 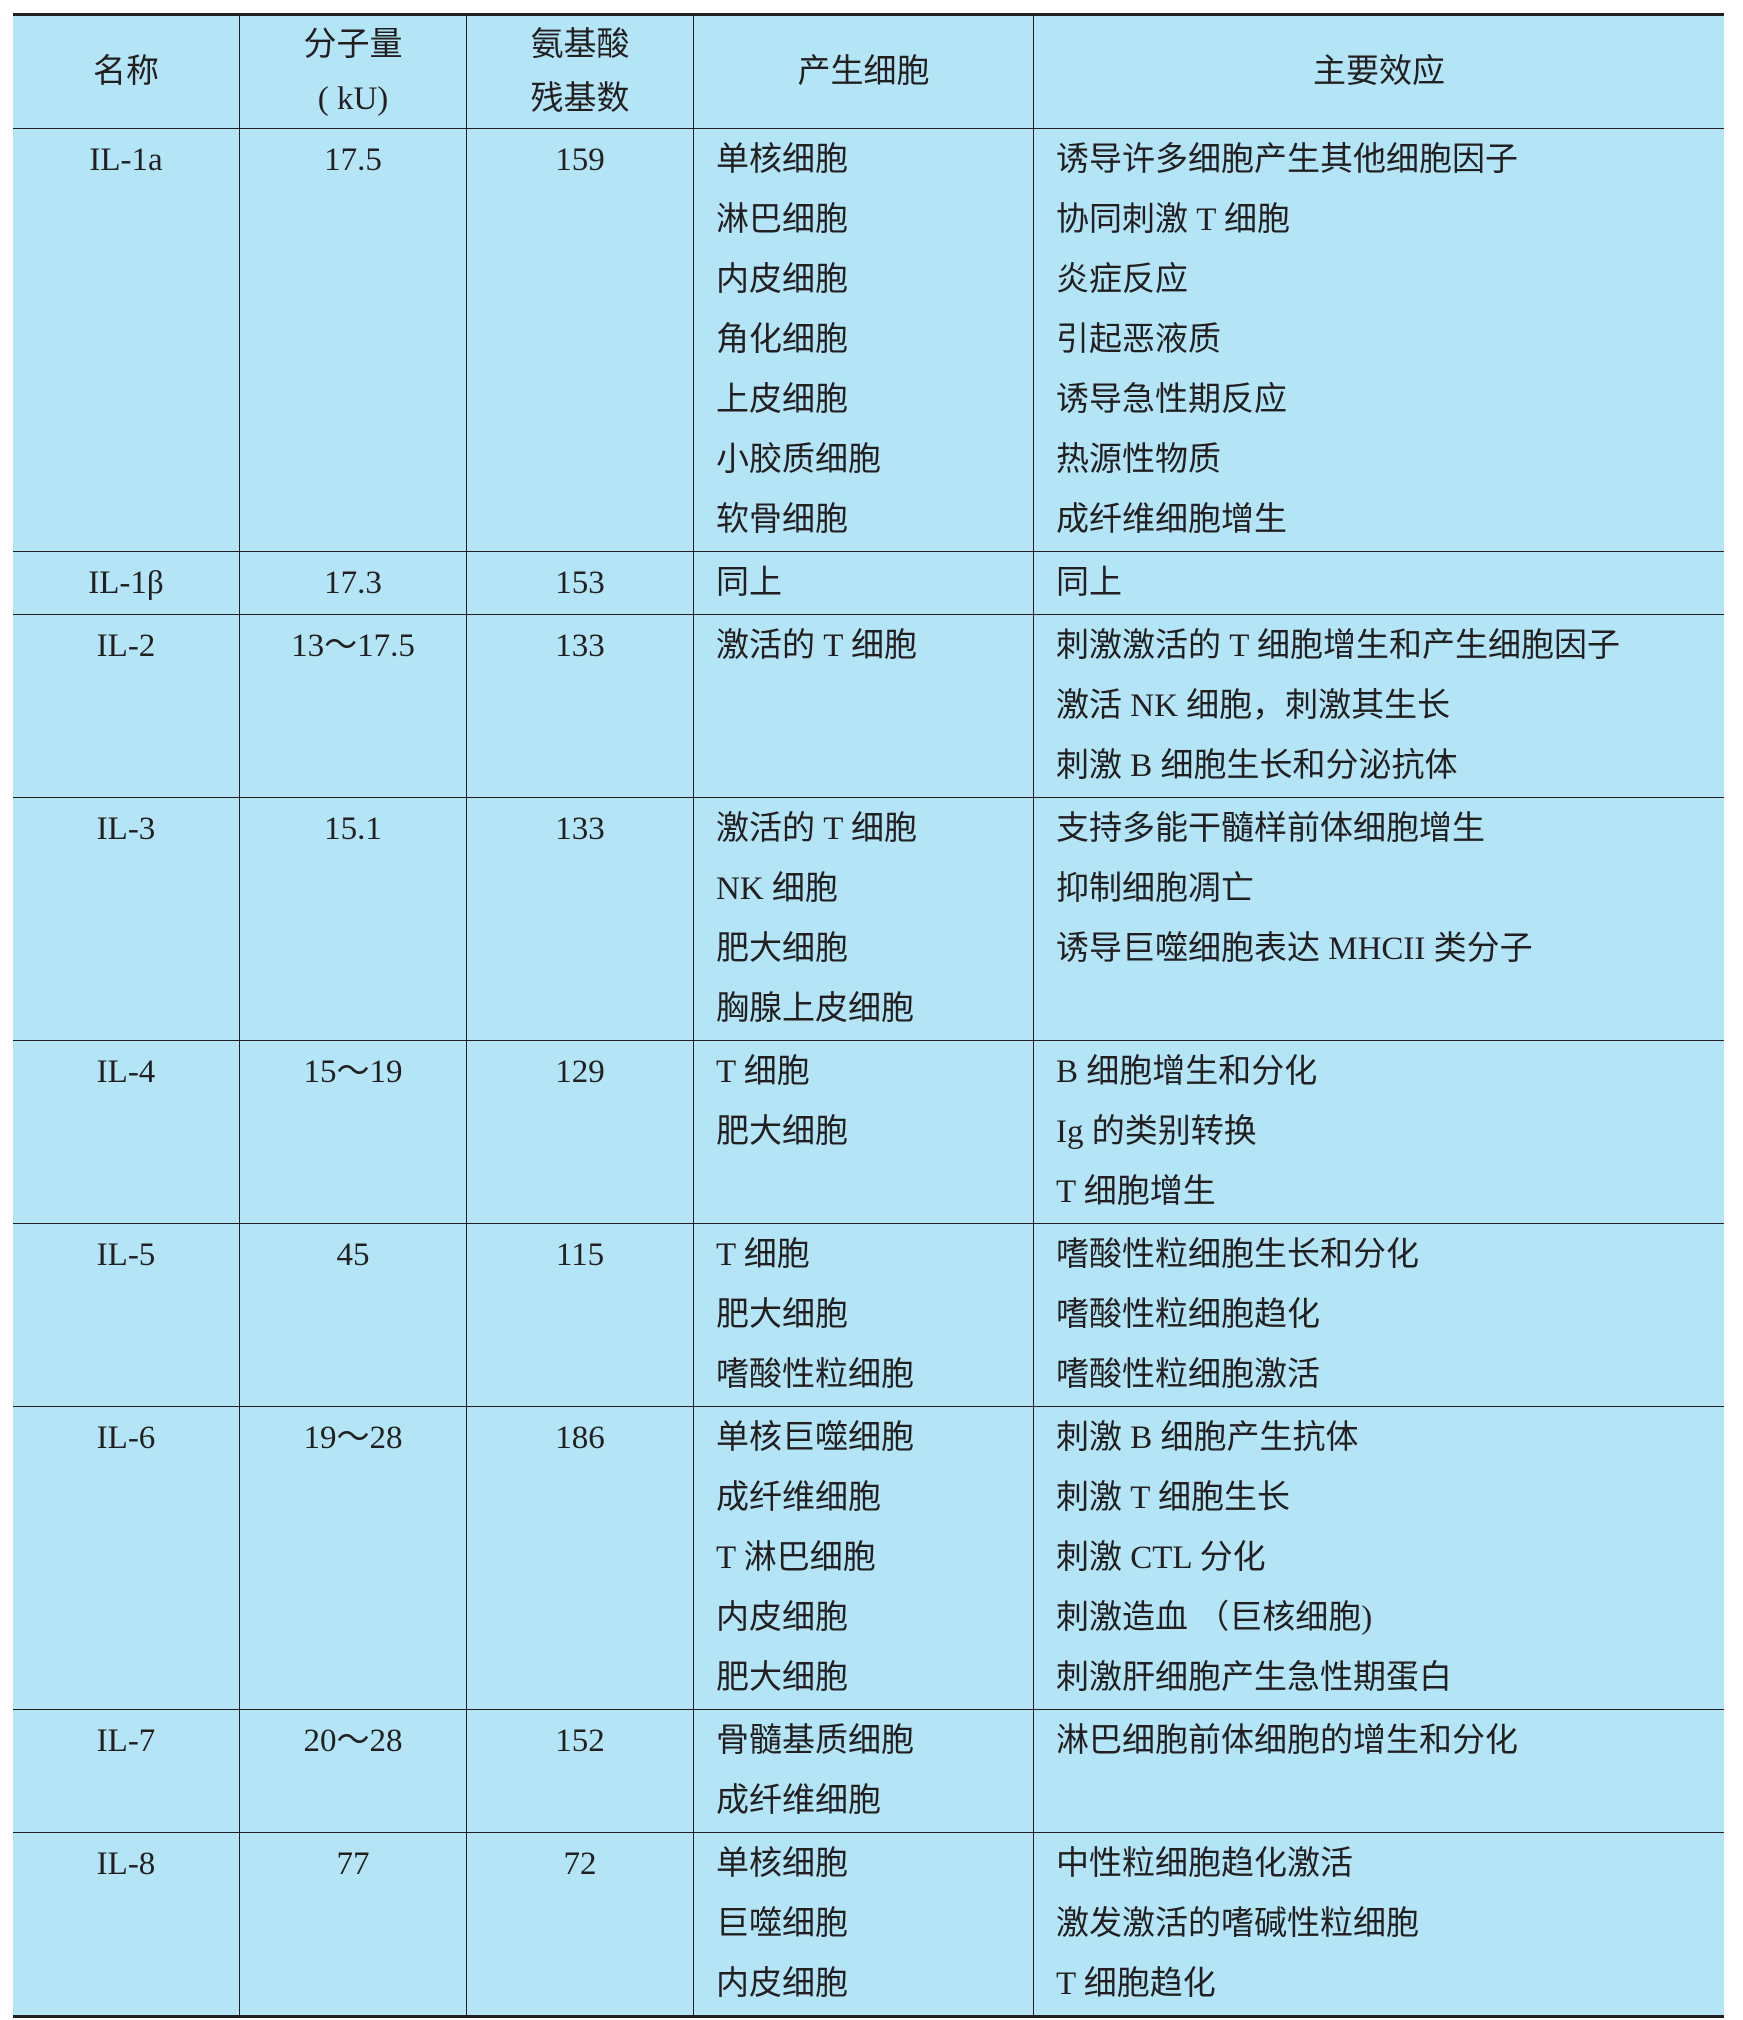 What do you see at coordinates (782, 160) in the screenshot?
I see `cell-line: 单核细胞` at bounding box center [782, 160].